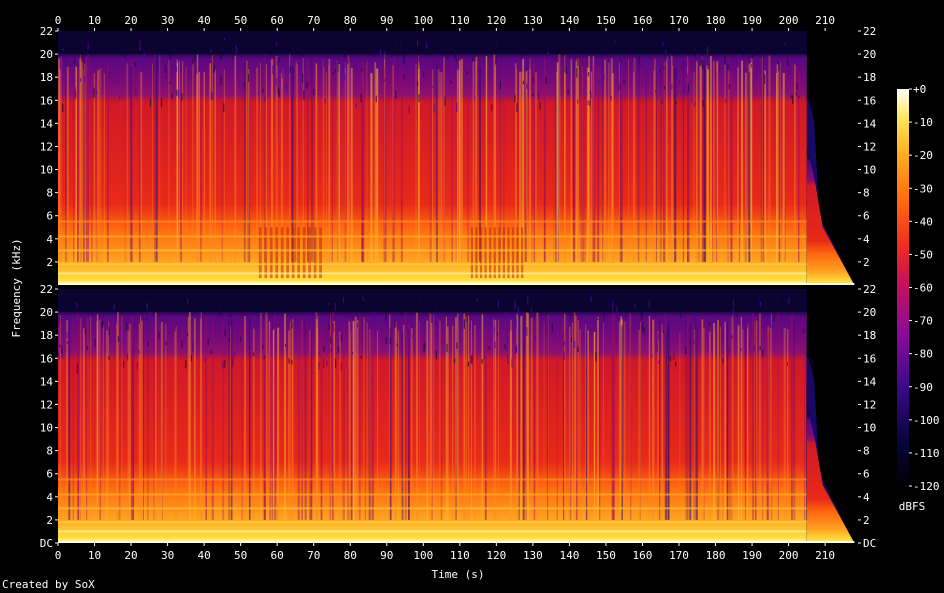  I want to click on x-tick-label-top: 170, so click(679, 20).